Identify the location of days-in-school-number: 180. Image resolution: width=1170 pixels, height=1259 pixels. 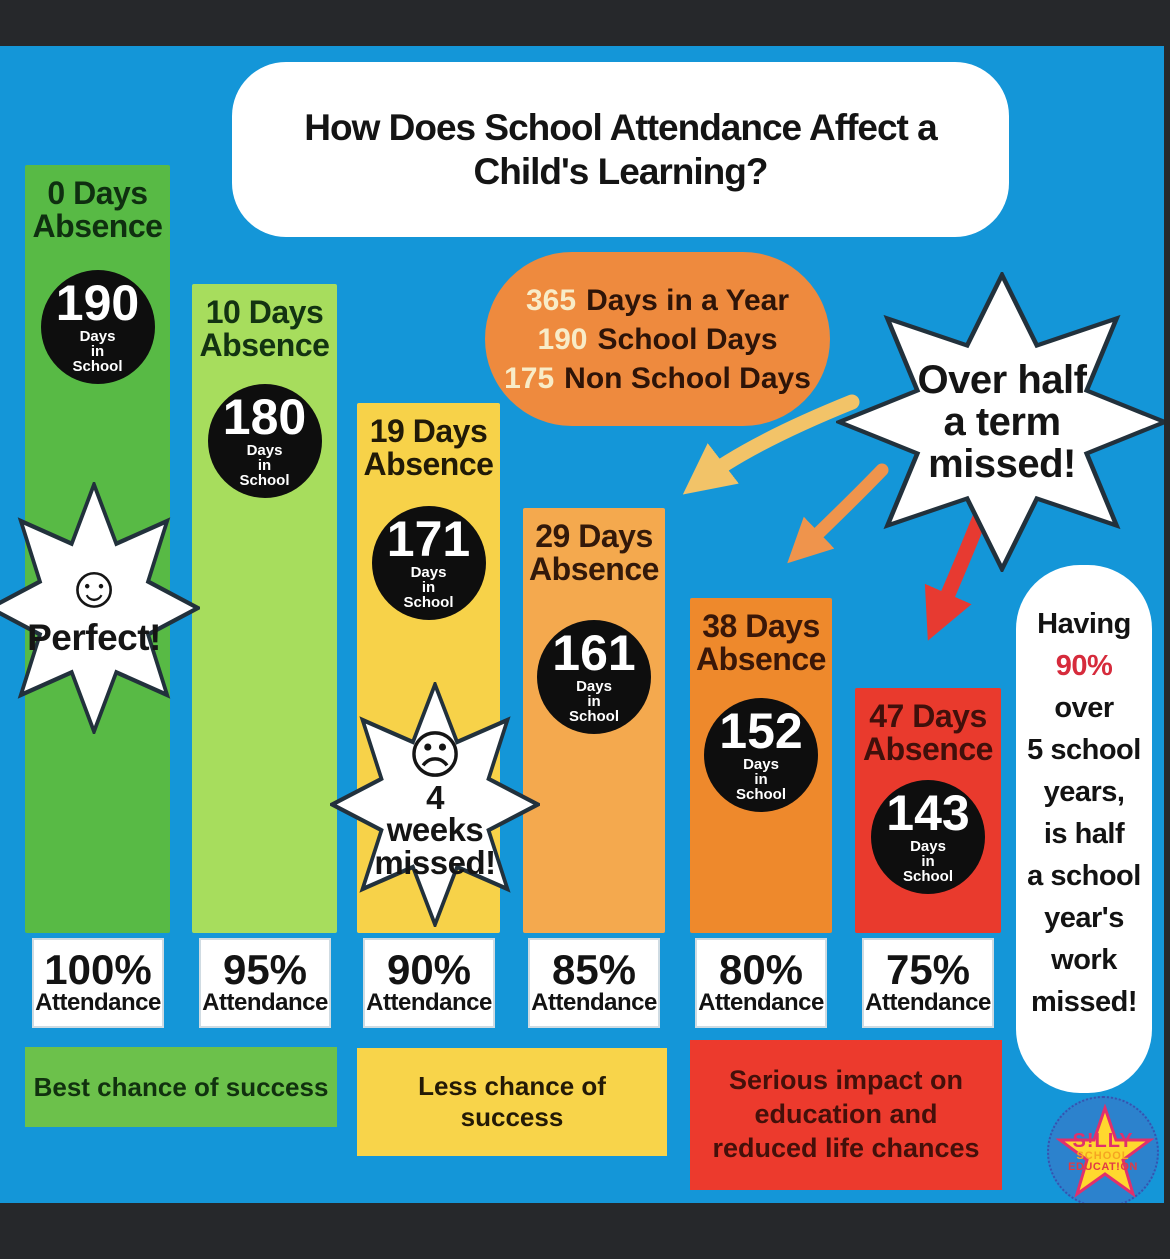
(264, 416).